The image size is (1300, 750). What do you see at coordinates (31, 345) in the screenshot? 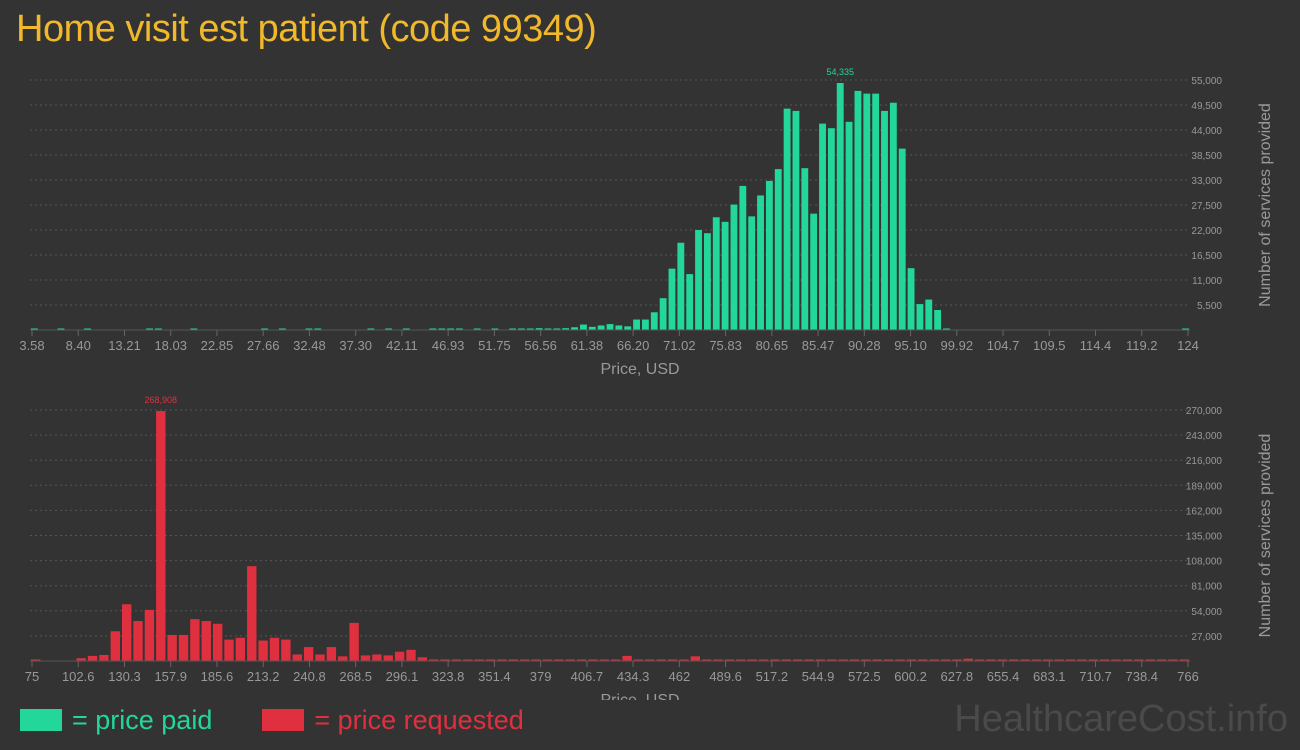
I see `x-tick-label: 3.58` at bounding box center [31, 345].